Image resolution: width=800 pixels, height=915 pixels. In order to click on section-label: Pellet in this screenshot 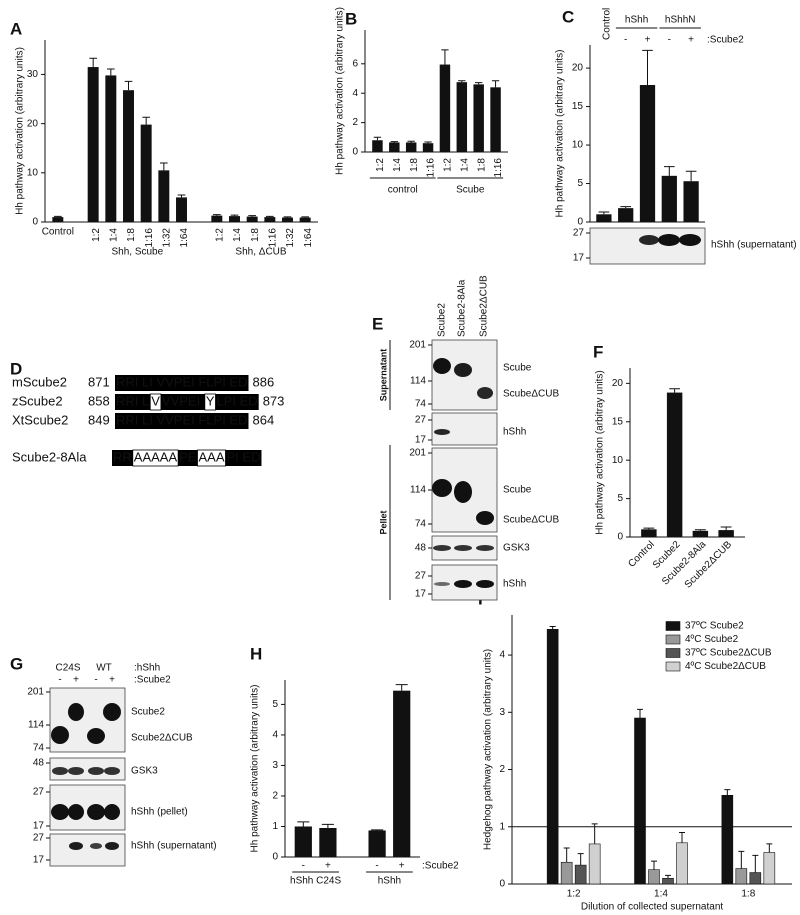, I will do `click(383, 522)`.